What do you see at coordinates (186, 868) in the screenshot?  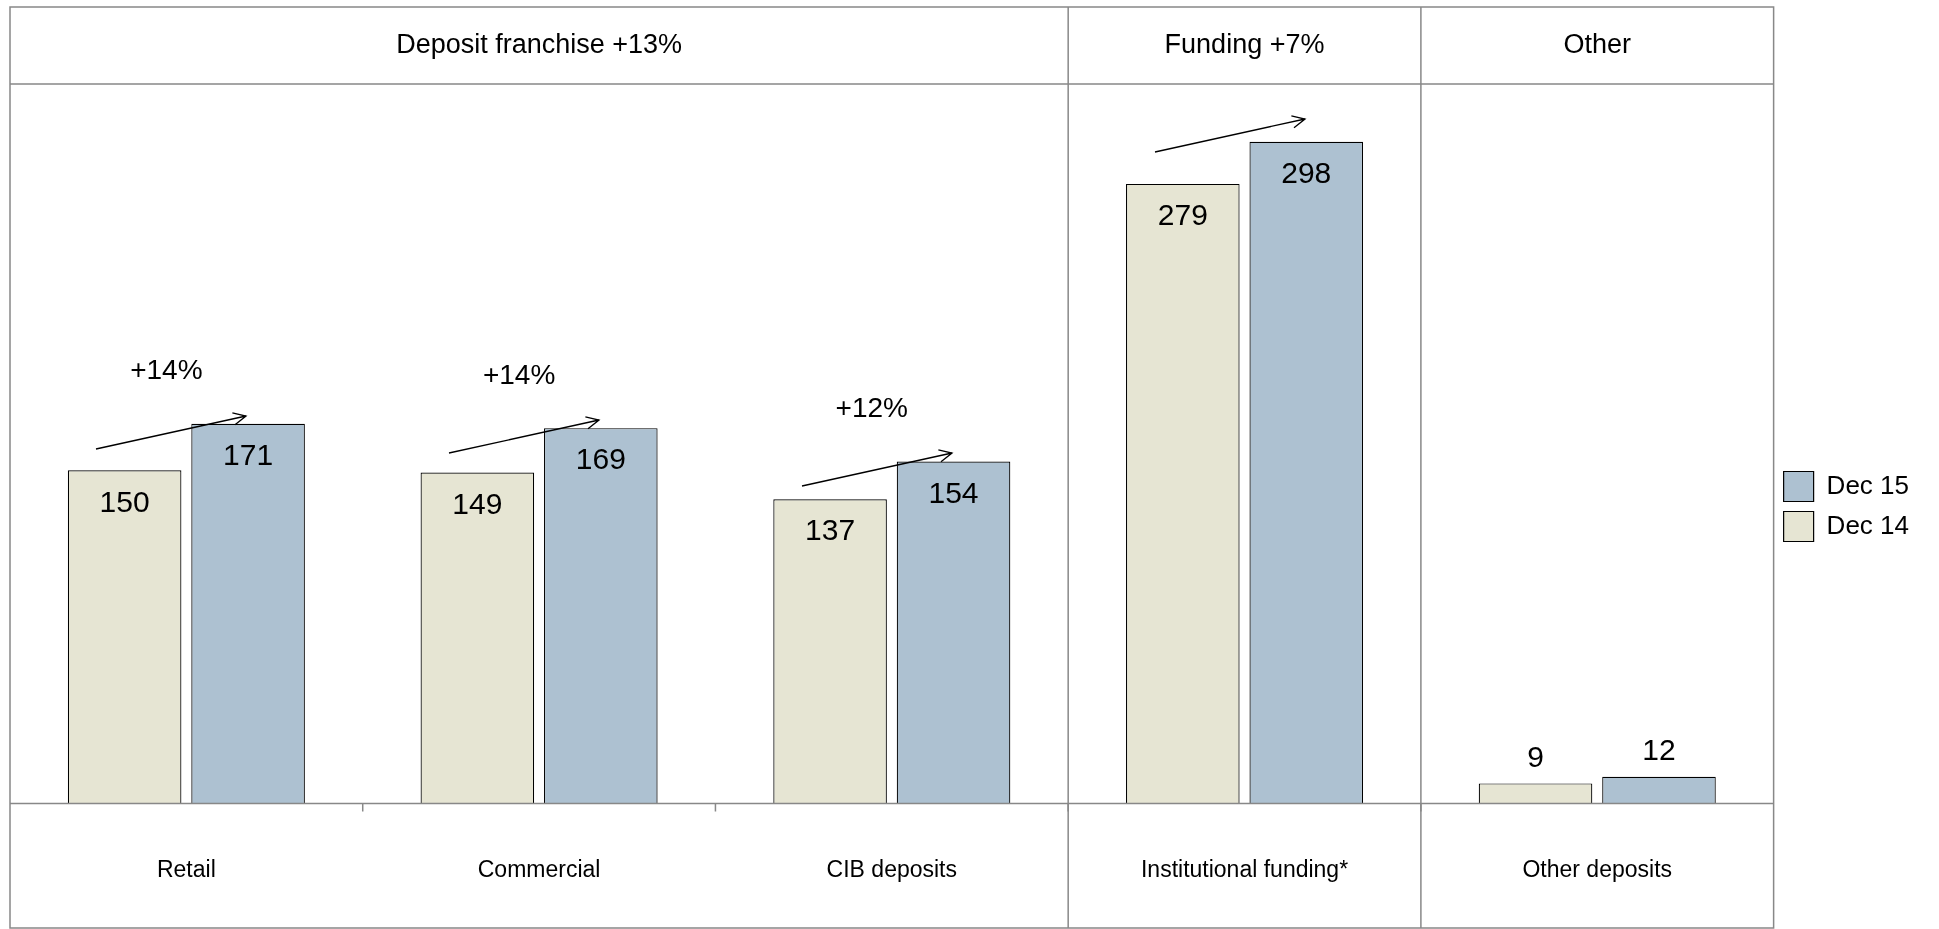 I see `x-tick-label: Retail` at bounding box center [186, 868].